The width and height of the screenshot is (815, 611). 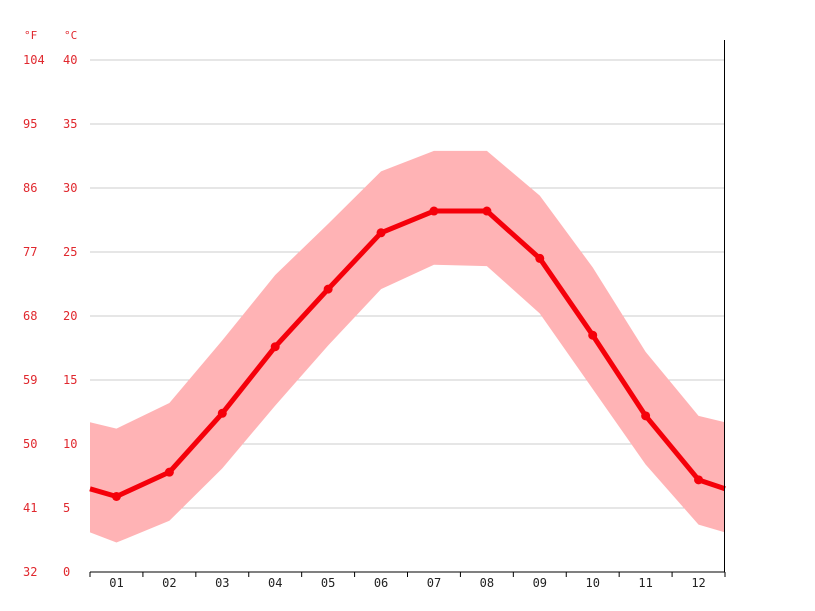 What do you see at coordinates (30, 316) in the screenshot?
I see `y-tick-fahrenheit: 68` at bounding box center [30, 316].